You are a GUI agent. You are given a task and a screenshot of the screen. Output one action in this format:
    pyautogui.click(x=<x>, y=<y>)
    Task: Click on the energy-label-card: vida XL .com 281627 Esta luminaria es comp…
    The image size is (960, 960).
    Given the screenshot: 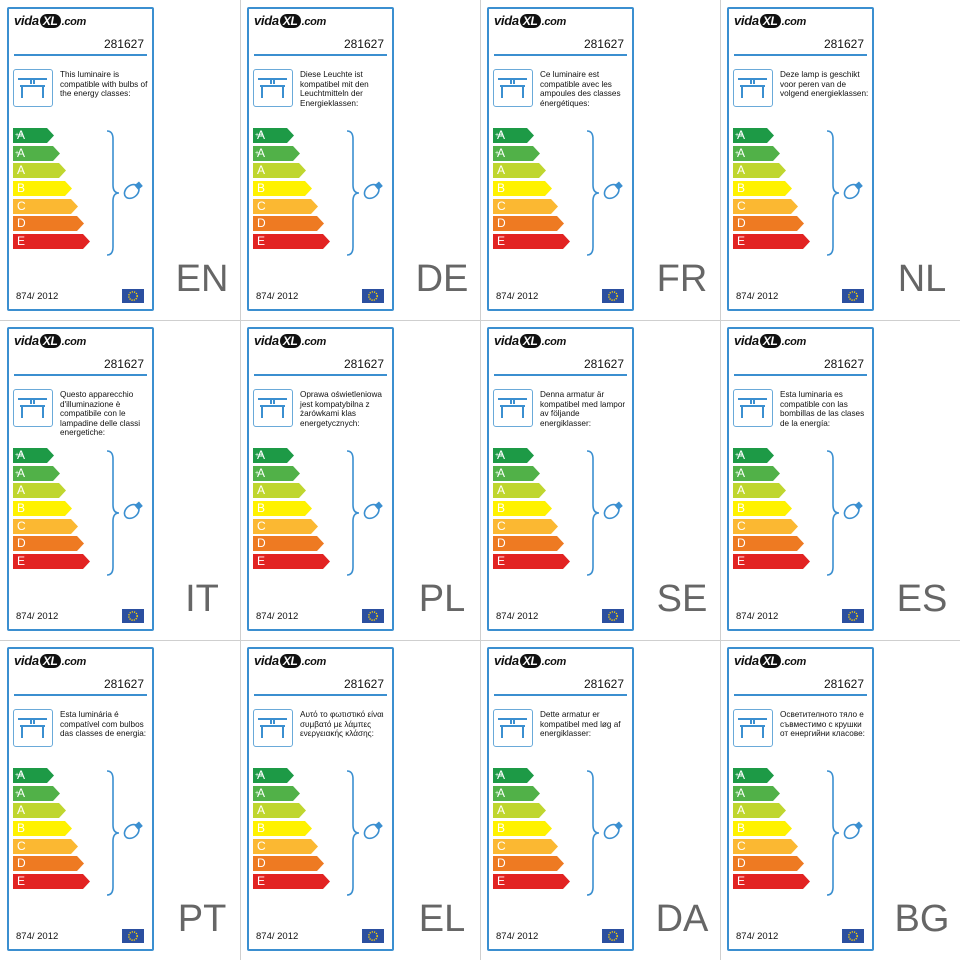 What is the action you would take?
    pyautogui.click(x=800, y=479)
    